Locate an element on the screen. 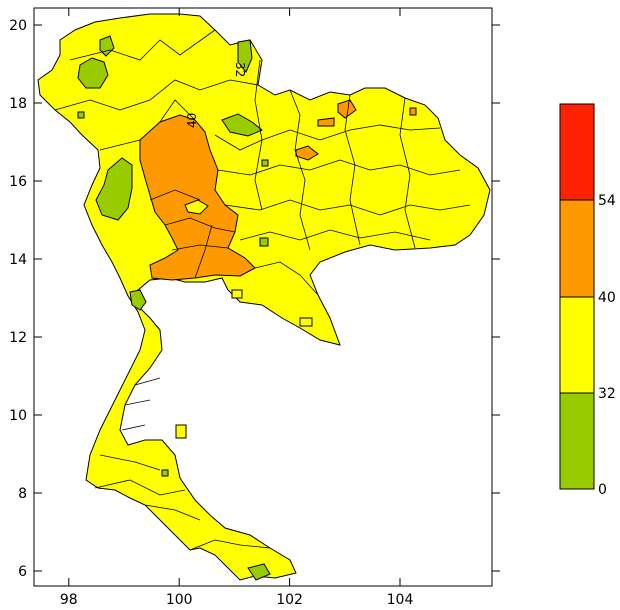 This screenshot has width=620, height=610. green-north is located at coordinates (245, 56).